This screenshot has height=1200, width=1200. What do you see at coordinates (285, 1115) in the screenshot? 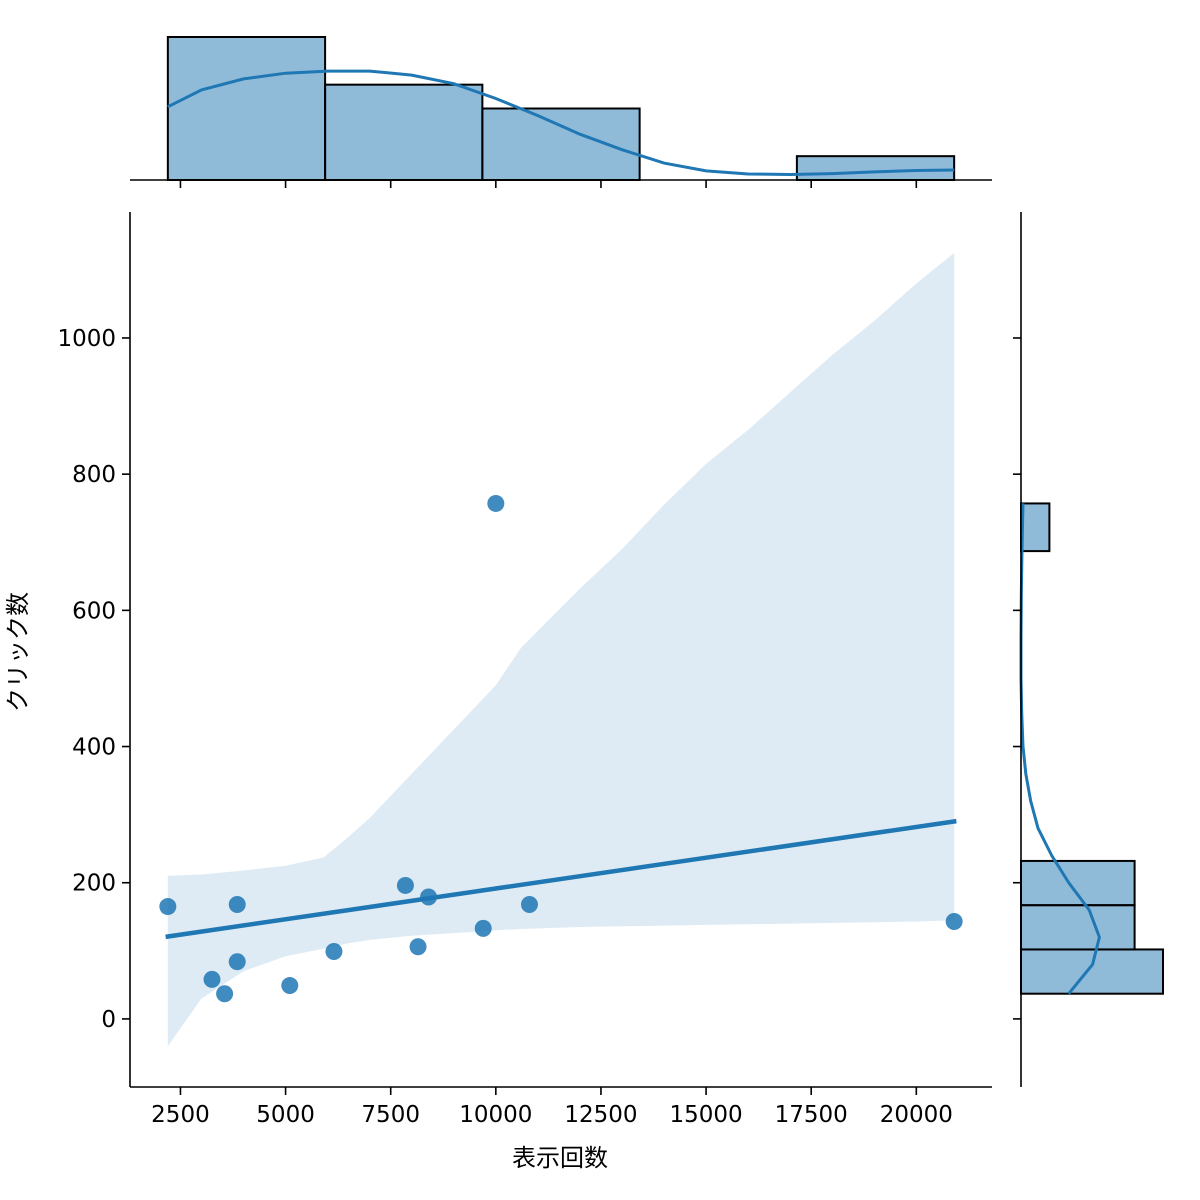
I see `x-tick-label: 5000` at bounding box center [285, 1115].